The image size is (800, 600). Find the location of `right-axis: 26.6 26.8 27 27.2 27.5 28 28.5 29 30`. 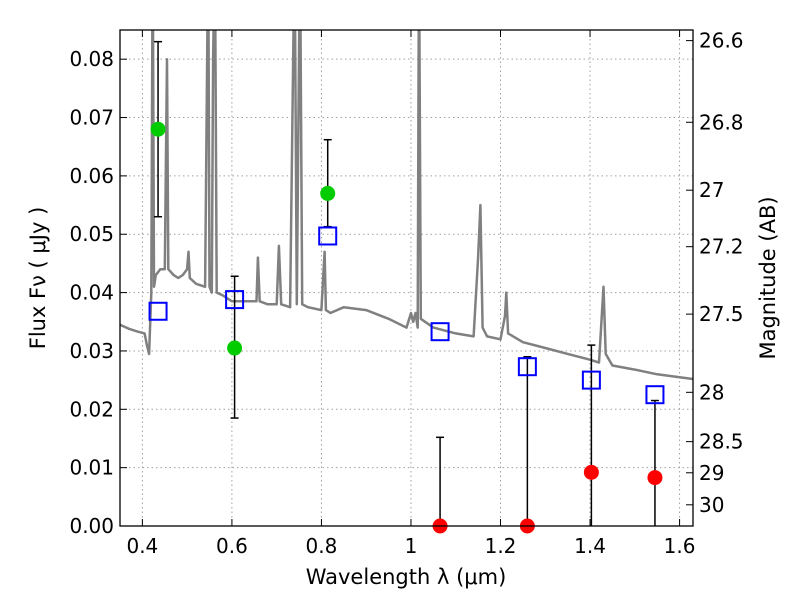

right-axis: 26.6 26.8 27 27.2 27.5 28 28.5 29 30 is located at coordinates (715, 273).